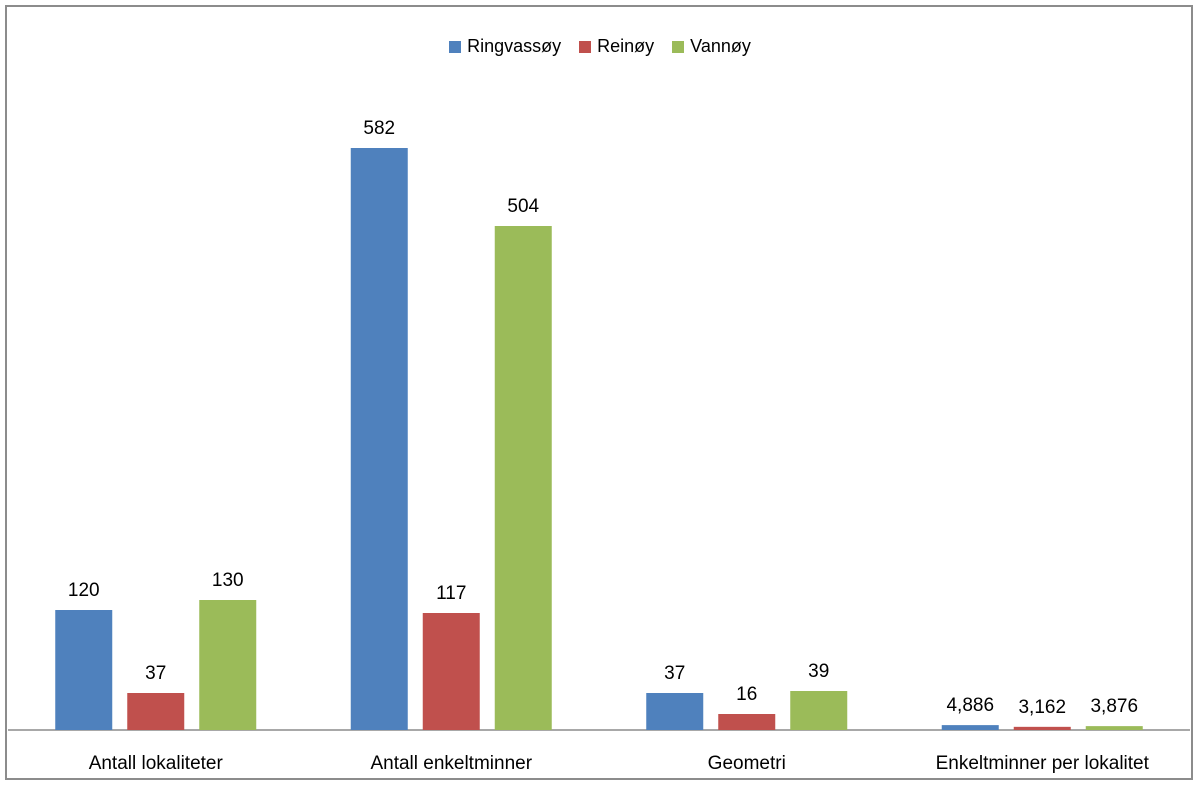  I want to click on bar-vannoy-geometri, so click(819, 710).